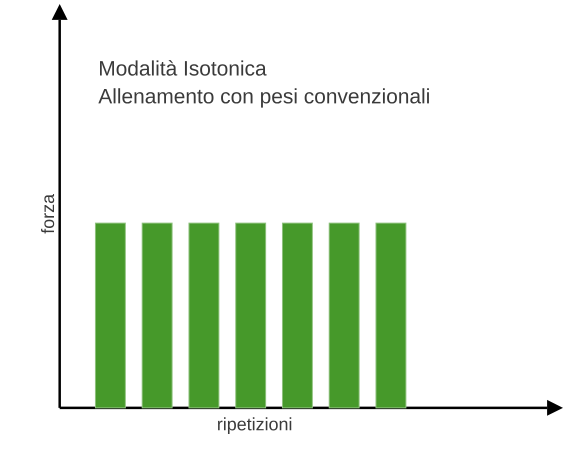 This screenshot has height=452, width=563. Describe the element at coordinates (263, 98) in the screenshot. I see `chart-subtitle: Allenamento con pesi convenzionali` at that location.